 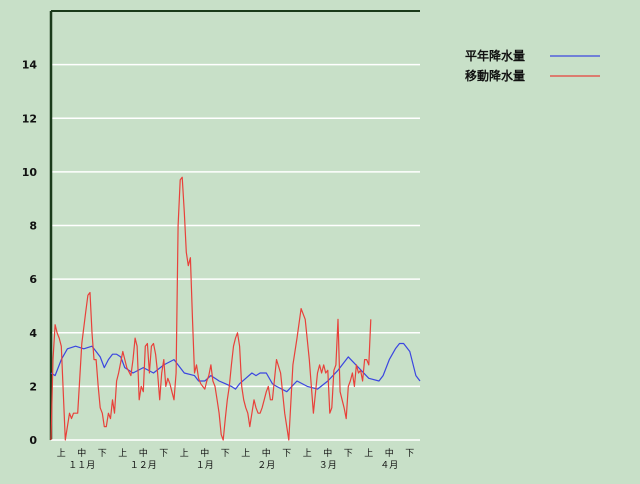 I want to click on y-tick-label: 0, so click(x=33, y=440).